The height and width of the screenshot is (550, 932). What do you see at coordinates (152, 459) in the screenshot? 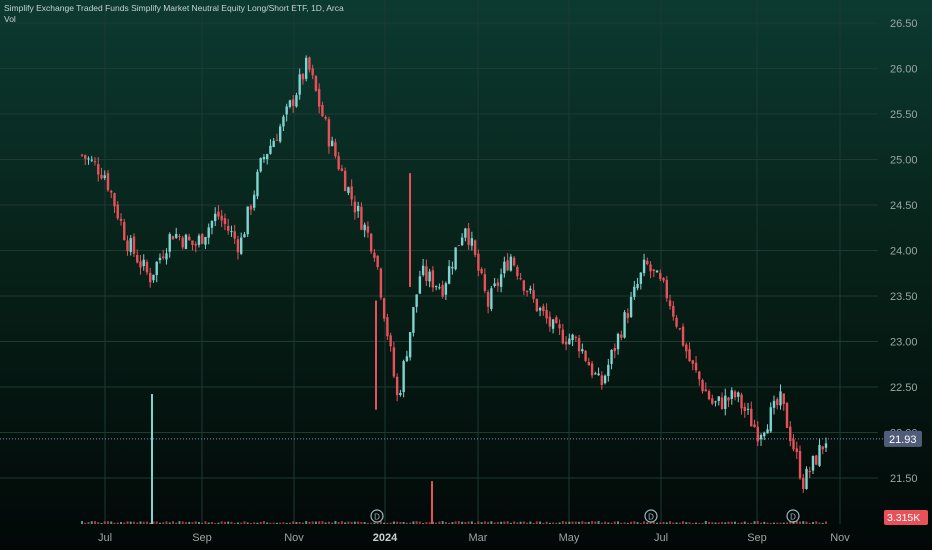
I see `volume-spike-bar` at bounding box center [152, 459].